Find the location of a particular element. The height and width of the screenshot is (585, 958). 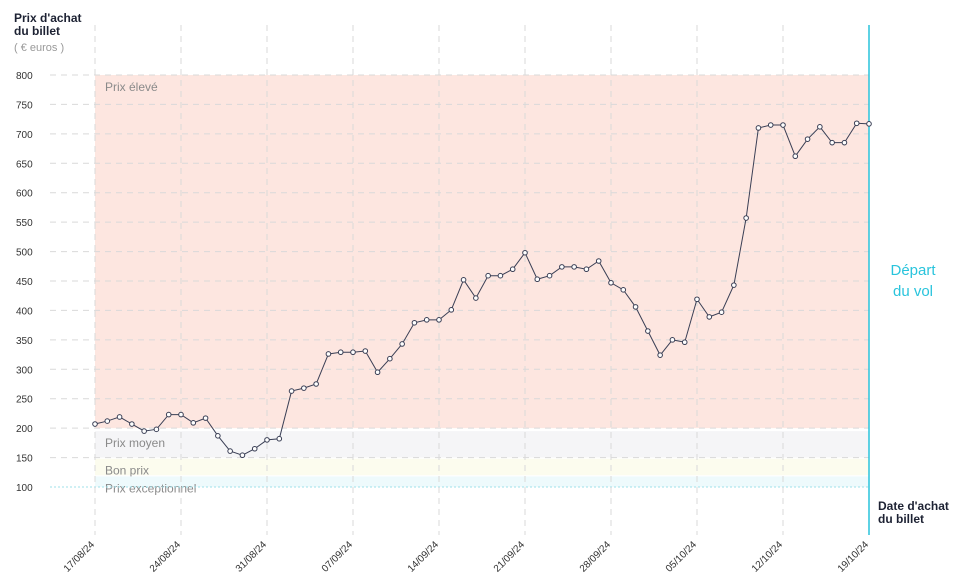

x-tick-label: 14/09/24 is located at coordinates (424, 557).